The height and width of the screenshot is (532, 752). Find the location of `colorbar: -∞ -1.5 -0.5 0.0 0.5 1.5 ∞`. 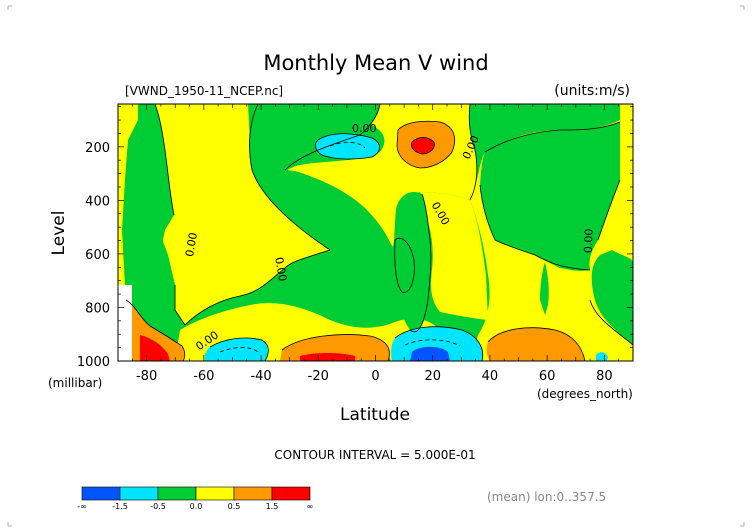

colorbar: -∞ -1.5 -0.5 0.0 0.5 1.5 ∞ is located at coordinates (195, 498).